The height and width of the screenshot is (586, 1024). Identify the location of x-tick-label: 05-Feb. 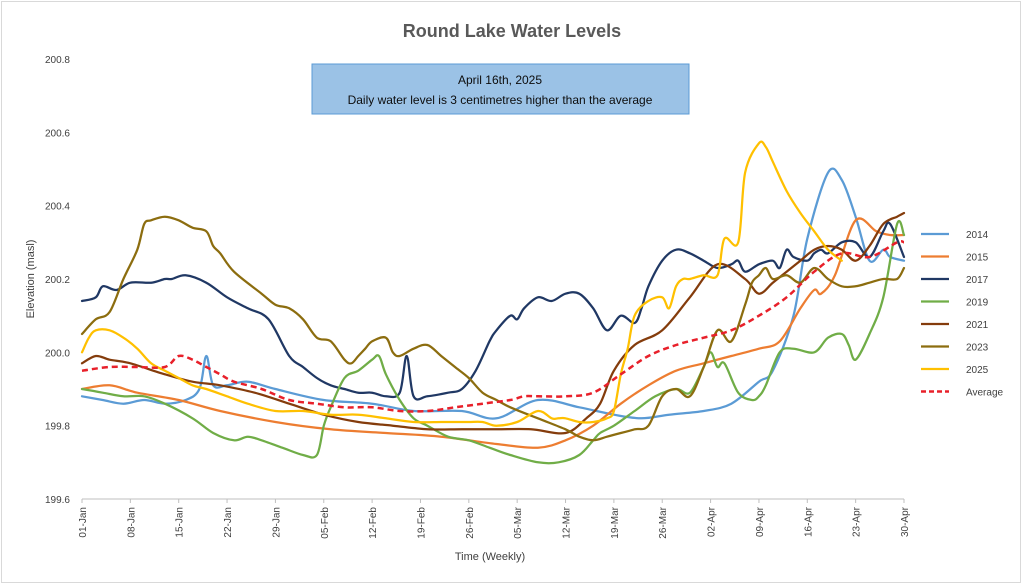
(325, 523).